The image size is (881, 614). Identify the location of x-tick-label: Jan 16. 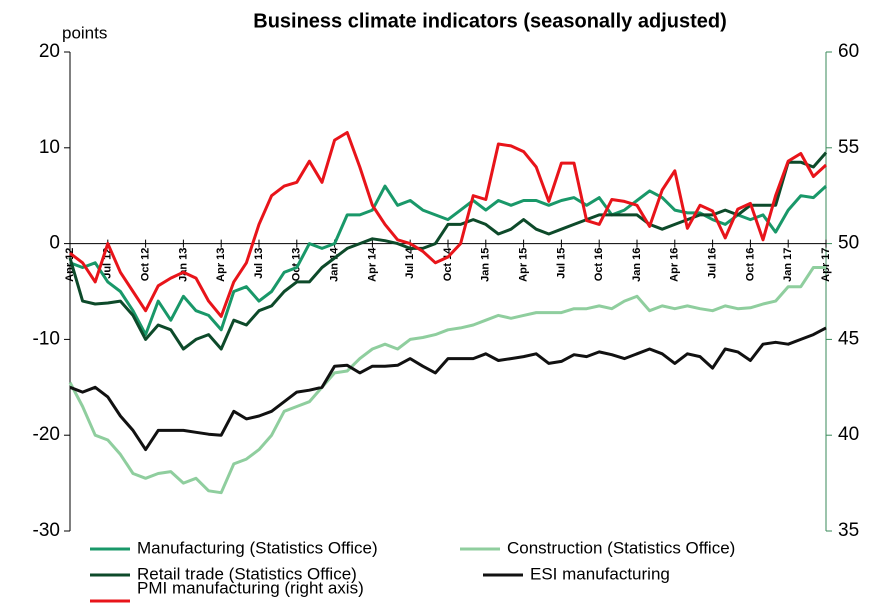
(637, 265).